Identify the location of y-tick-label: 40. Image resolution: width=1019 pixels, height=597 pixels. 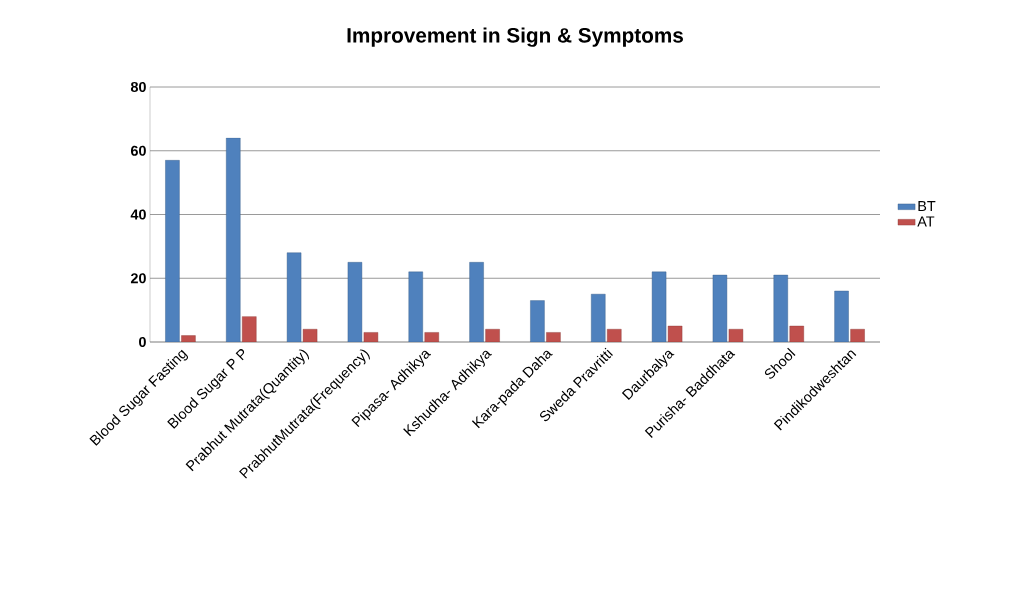
(138, 214).